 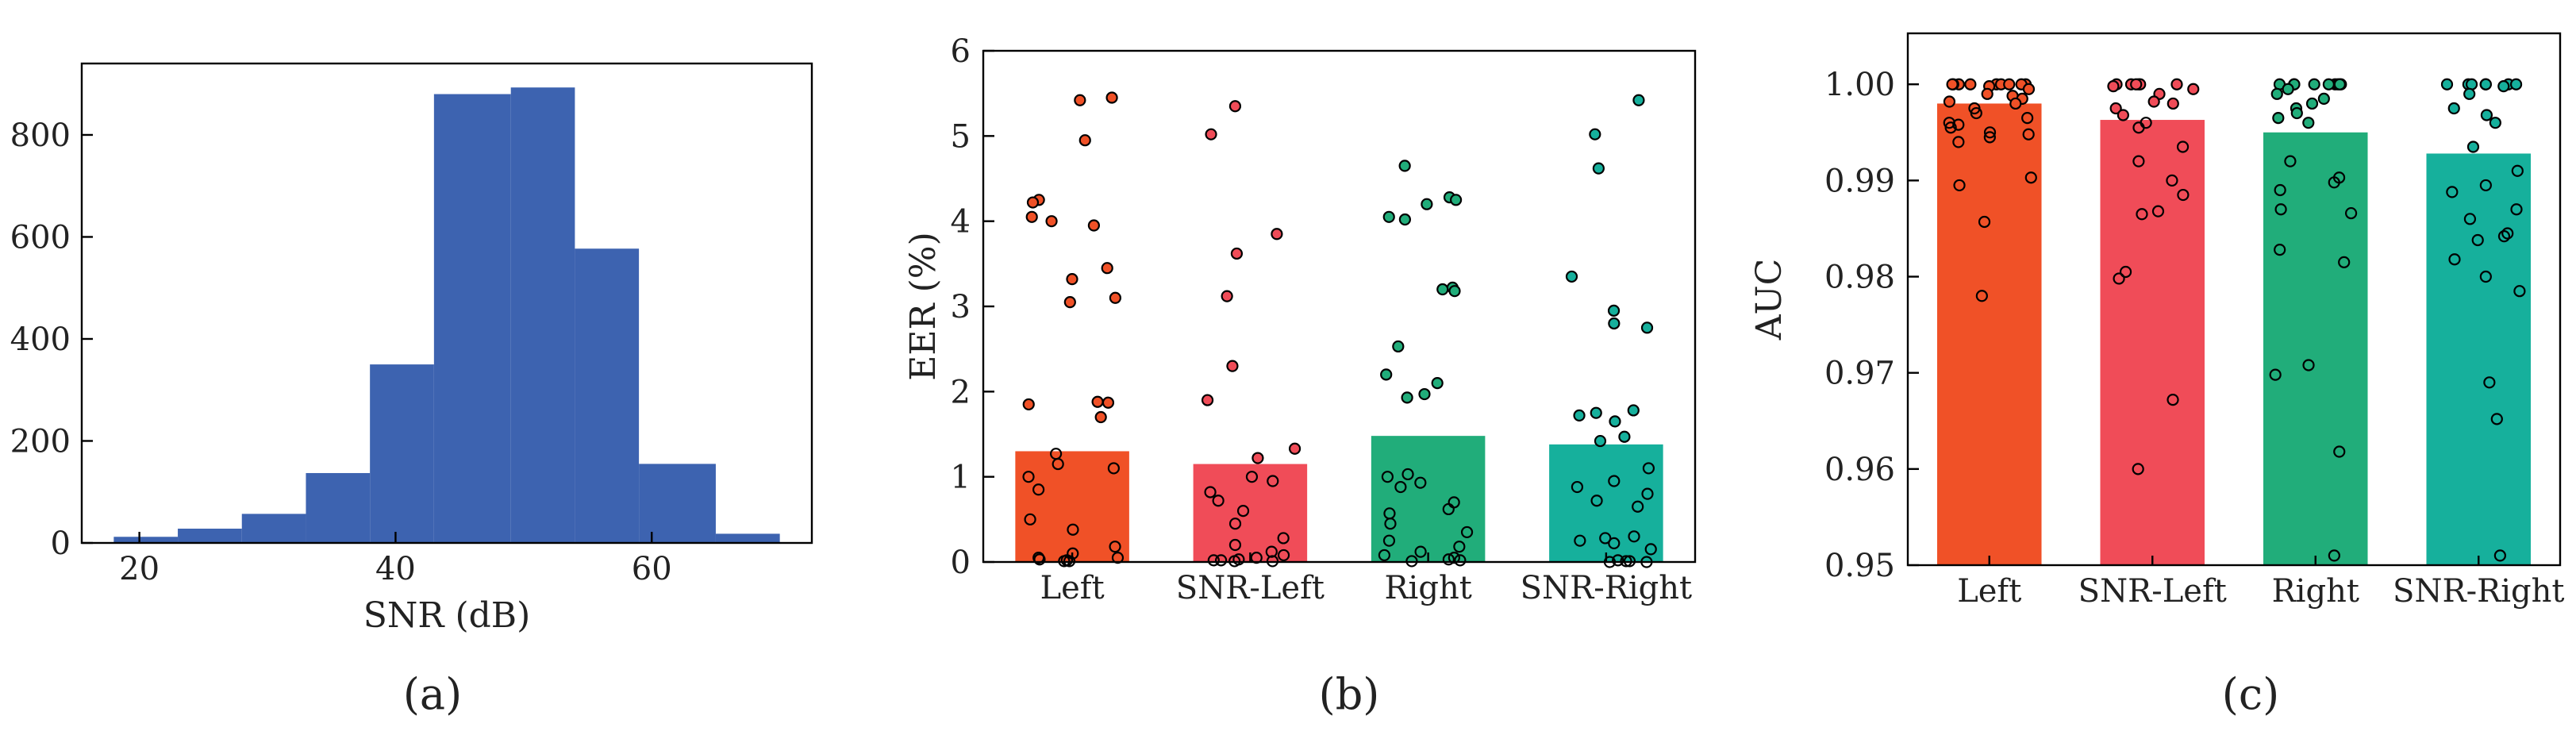 I want to click on bar-left, so click(x=1072, y=506).